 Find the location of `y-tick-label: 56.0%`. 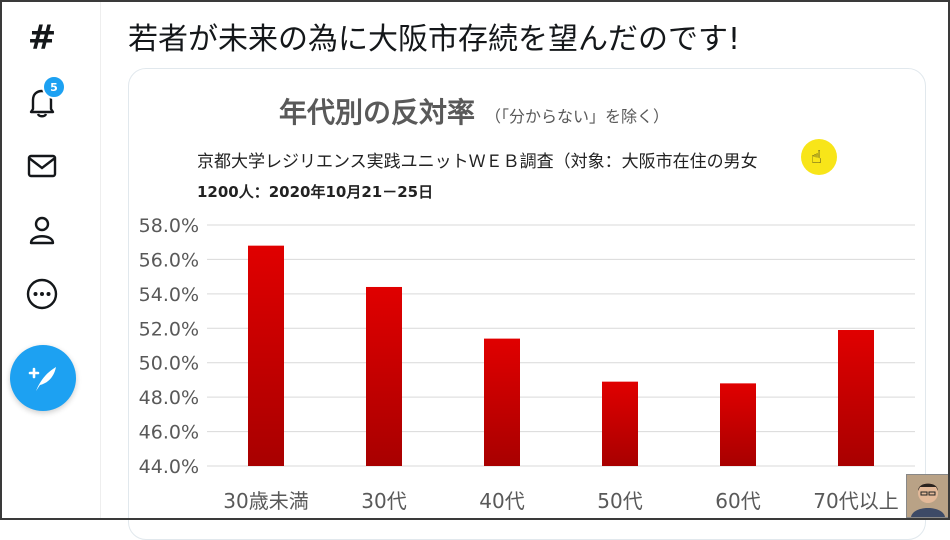

y-tick-label: 56.0% is located at coordinates (169, 260).